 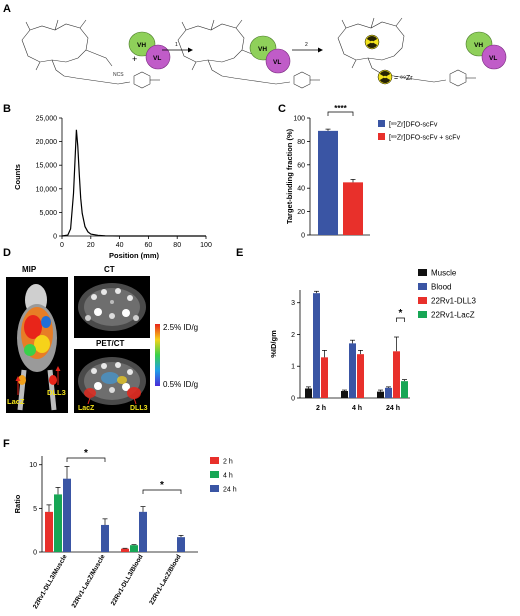 I want to click on vl-label: VL, so click(x=157, y=58).